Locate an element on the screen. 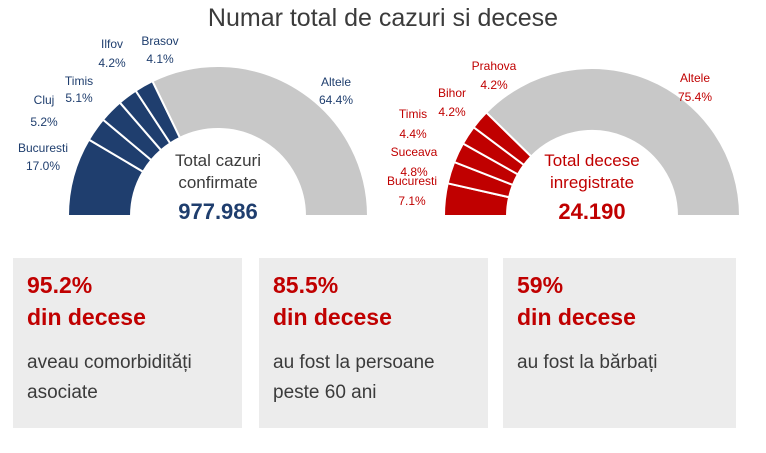 The width and height of the screenshot is (766, 453). slice-value-label: 4.4% is located at coordinates (413, 134).